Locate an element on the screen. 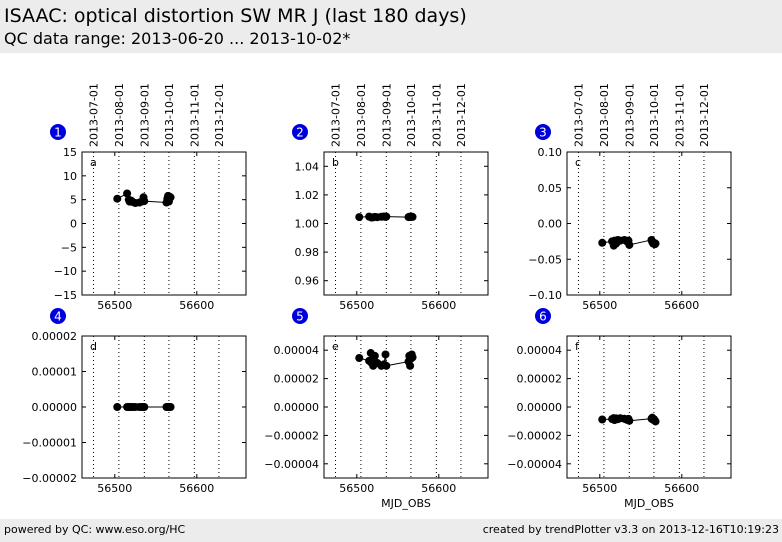 The height and width of the screenshot is (542, 782). chart-3-date-label: 2013-08-01 is located at coordinates (604, 115).